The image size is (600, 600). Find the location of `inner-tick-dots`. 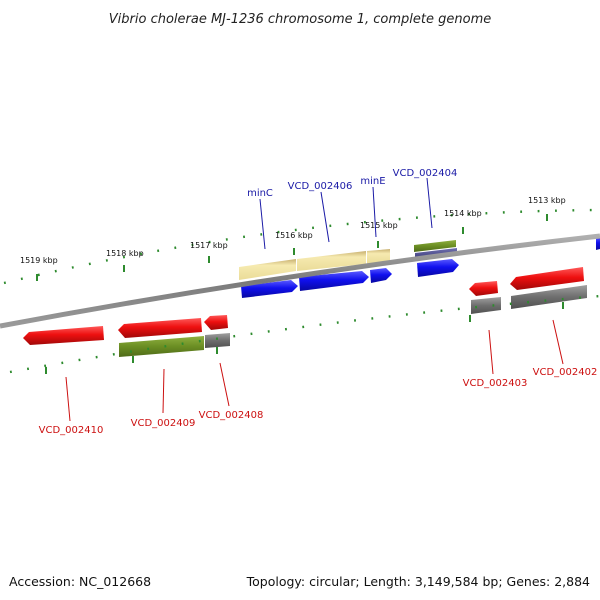

inner-tick-dots is located at coordinates (304, 334).